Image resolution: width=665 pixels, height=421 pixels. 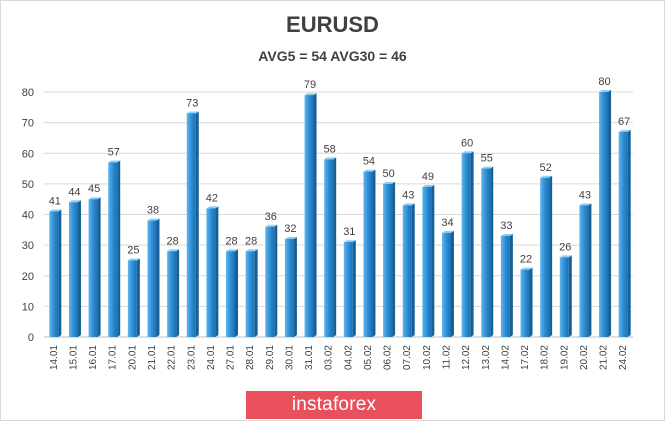 I want to click on data-label: 33, so click(x=506, y=226).